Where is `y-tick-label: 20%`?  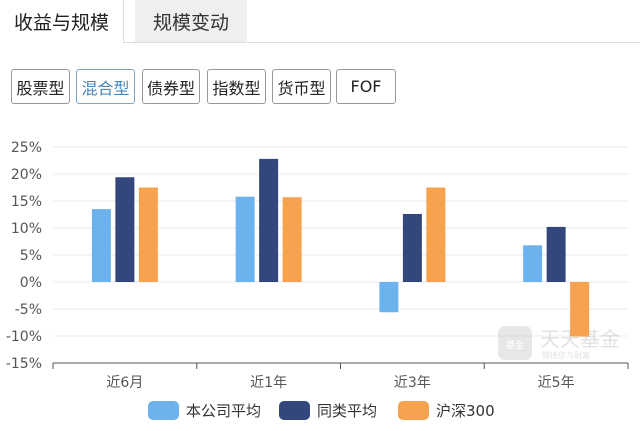 y-tick-label: 20% is located at coordinates (26, 175).